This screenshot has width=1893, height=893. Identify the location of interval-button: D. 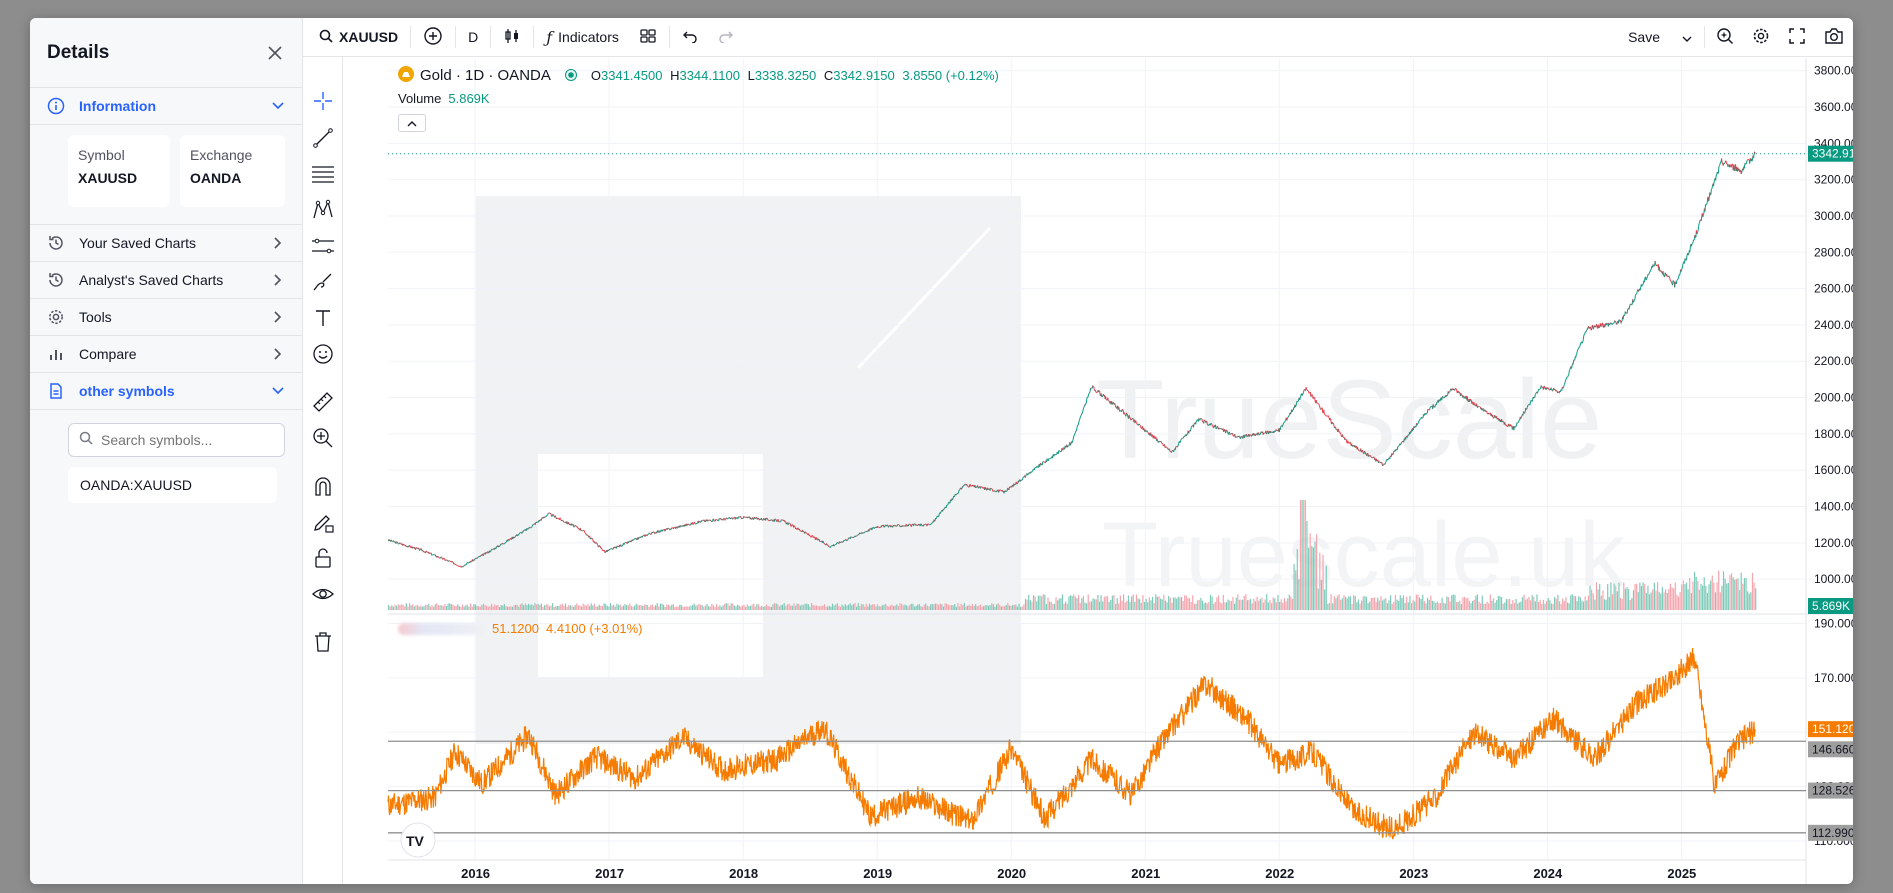
(473, 37).